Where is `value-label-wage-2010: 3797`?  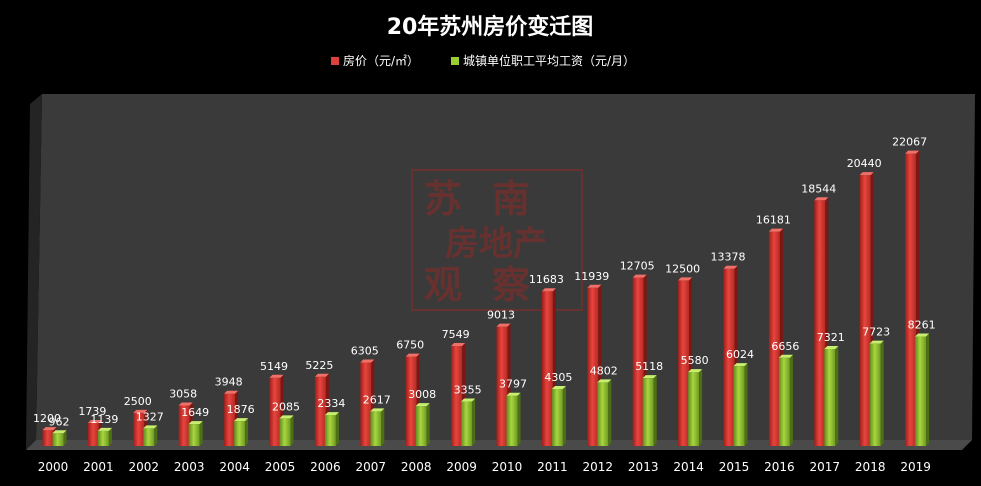
value-label-wage-2010: 3797 is located at coordinates (513, 384).